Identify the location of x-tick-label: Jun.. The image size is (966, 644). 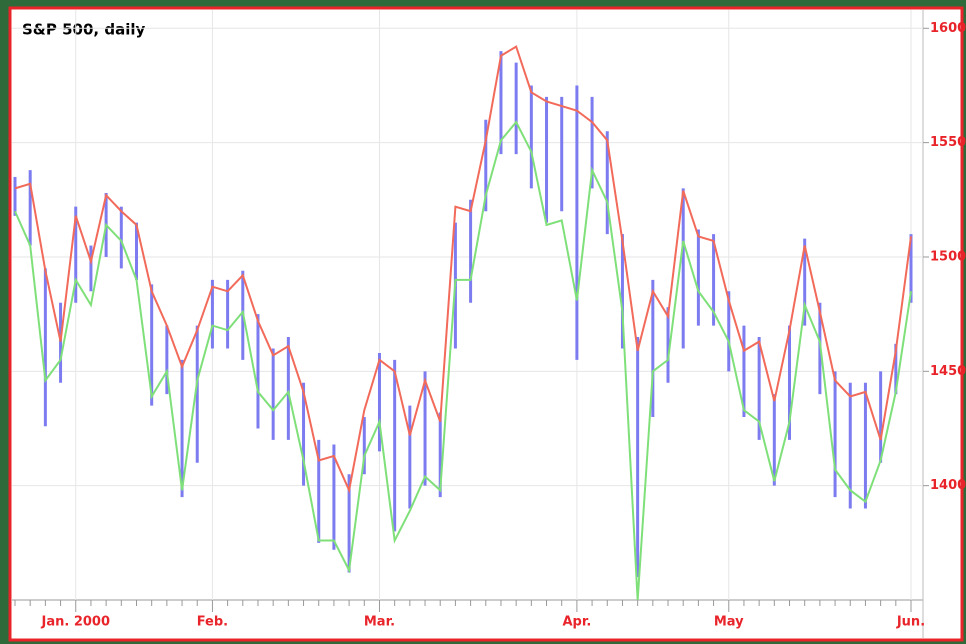
(910, 622).